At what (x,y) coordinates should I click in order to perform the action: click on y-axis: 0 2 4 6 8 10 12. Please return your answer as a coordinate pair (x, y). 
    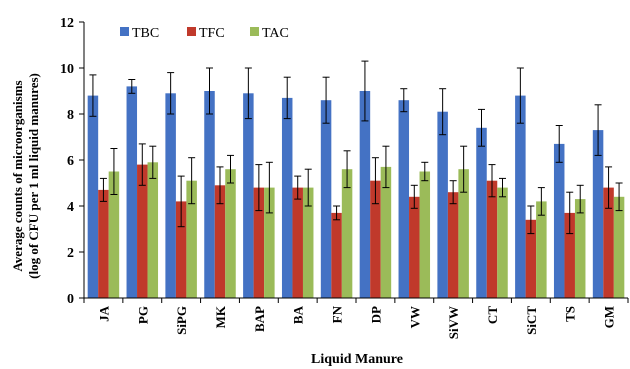
    Looking at the image, I should click on (72, 161).